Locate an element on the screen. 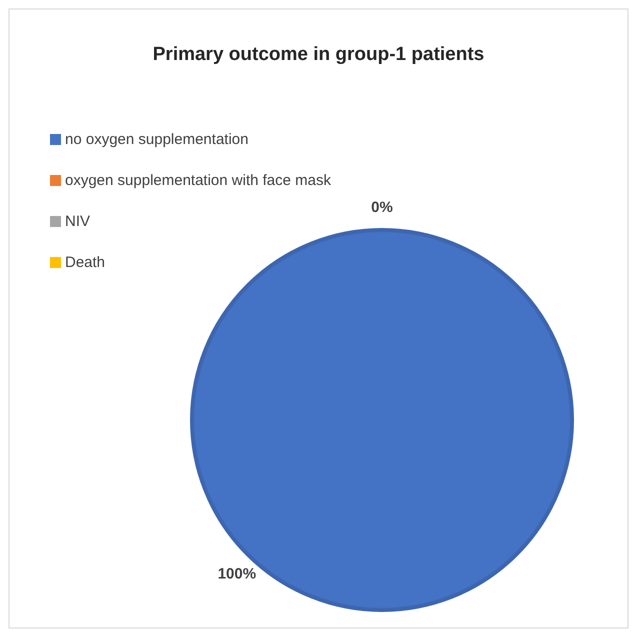 This screenshot has width=637, height=637. legend-label: oxygen supplementation with face mask is located at coordinates (198, 180).